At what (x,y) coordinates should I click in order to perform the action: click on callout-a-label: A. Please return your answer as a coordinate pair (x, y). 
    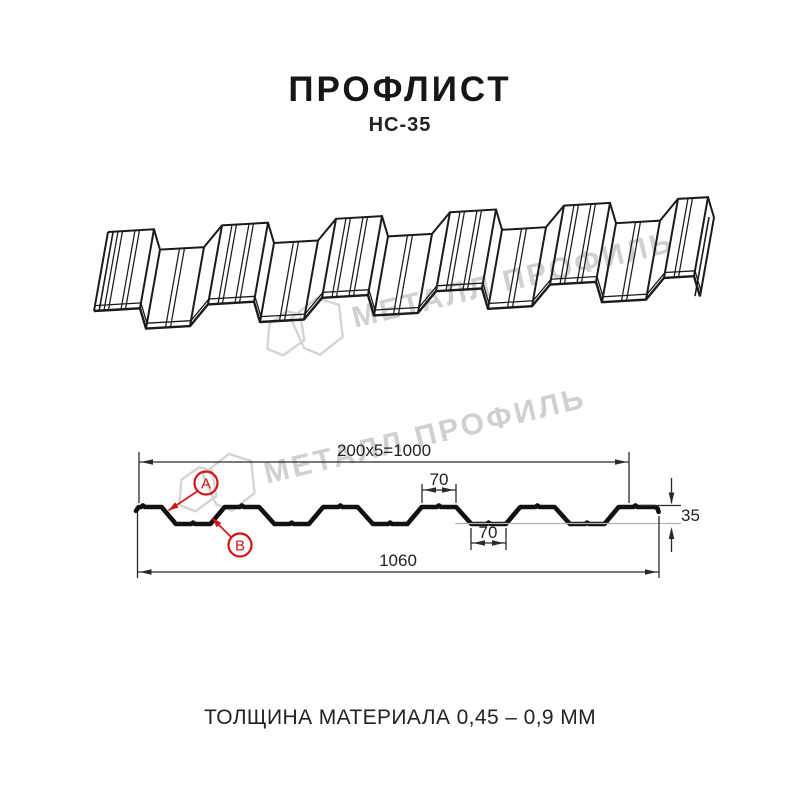
    Looking at the image, I should click on (206, 484).